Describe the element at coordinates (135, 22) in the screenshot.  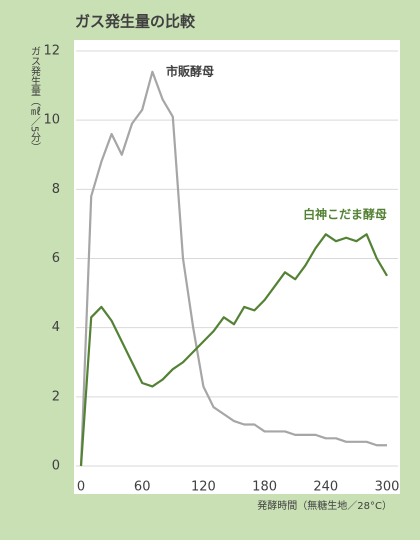
I see `chart-title: ガス発生量の比較` at that location.